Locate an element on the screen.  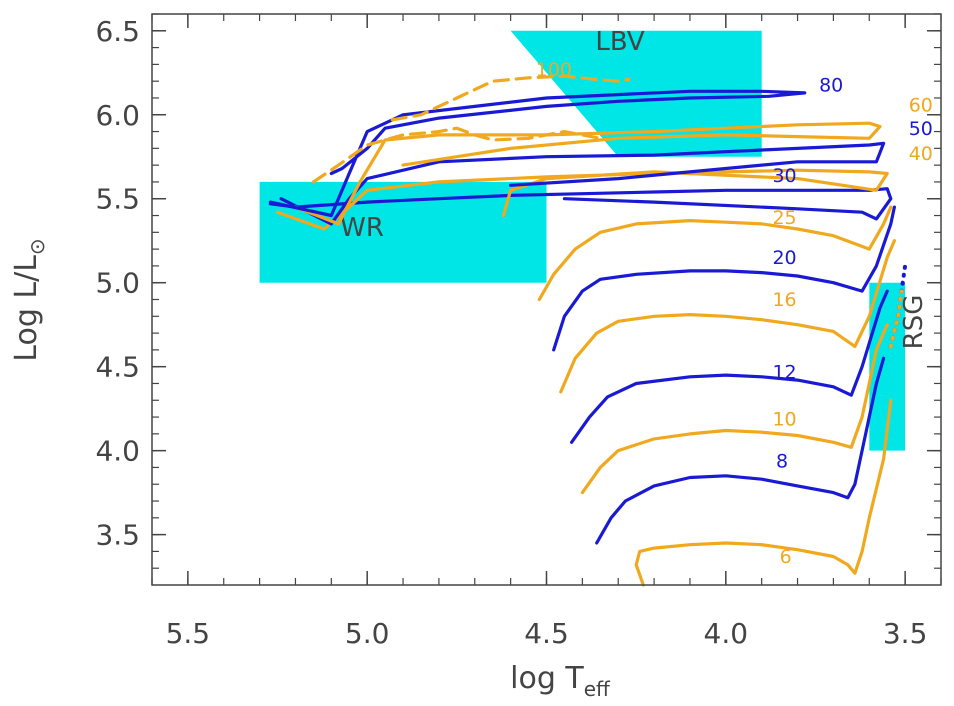
x-tick-label: 4.5 is located at coordinates (546, 633).